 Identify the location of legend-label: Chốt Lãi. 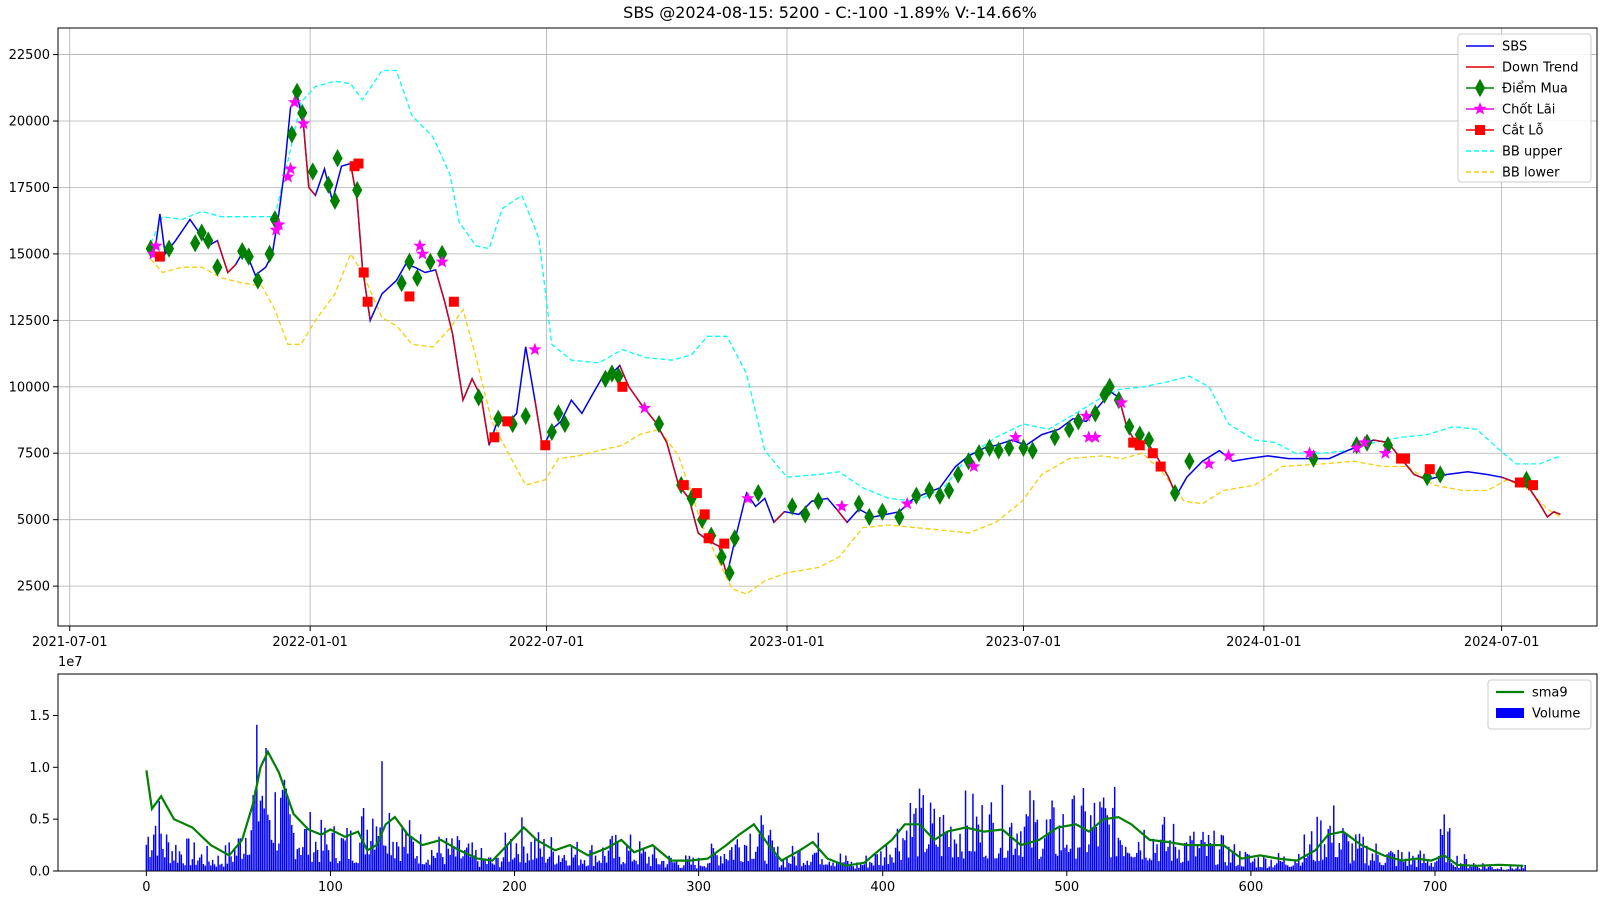
(1528, 110).